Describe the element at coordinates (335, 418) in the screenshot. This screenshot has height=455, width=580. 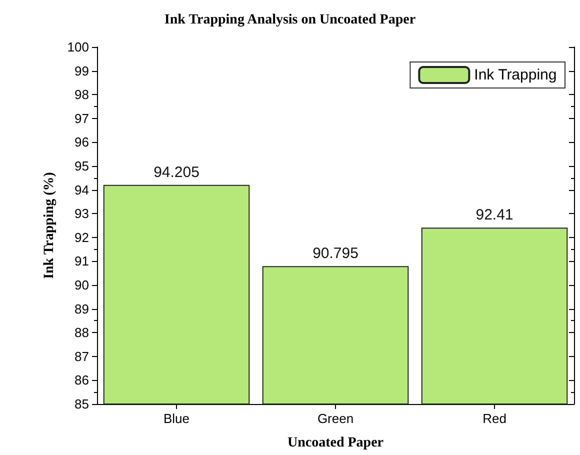
I see `x-tick-label: Green` at that location.